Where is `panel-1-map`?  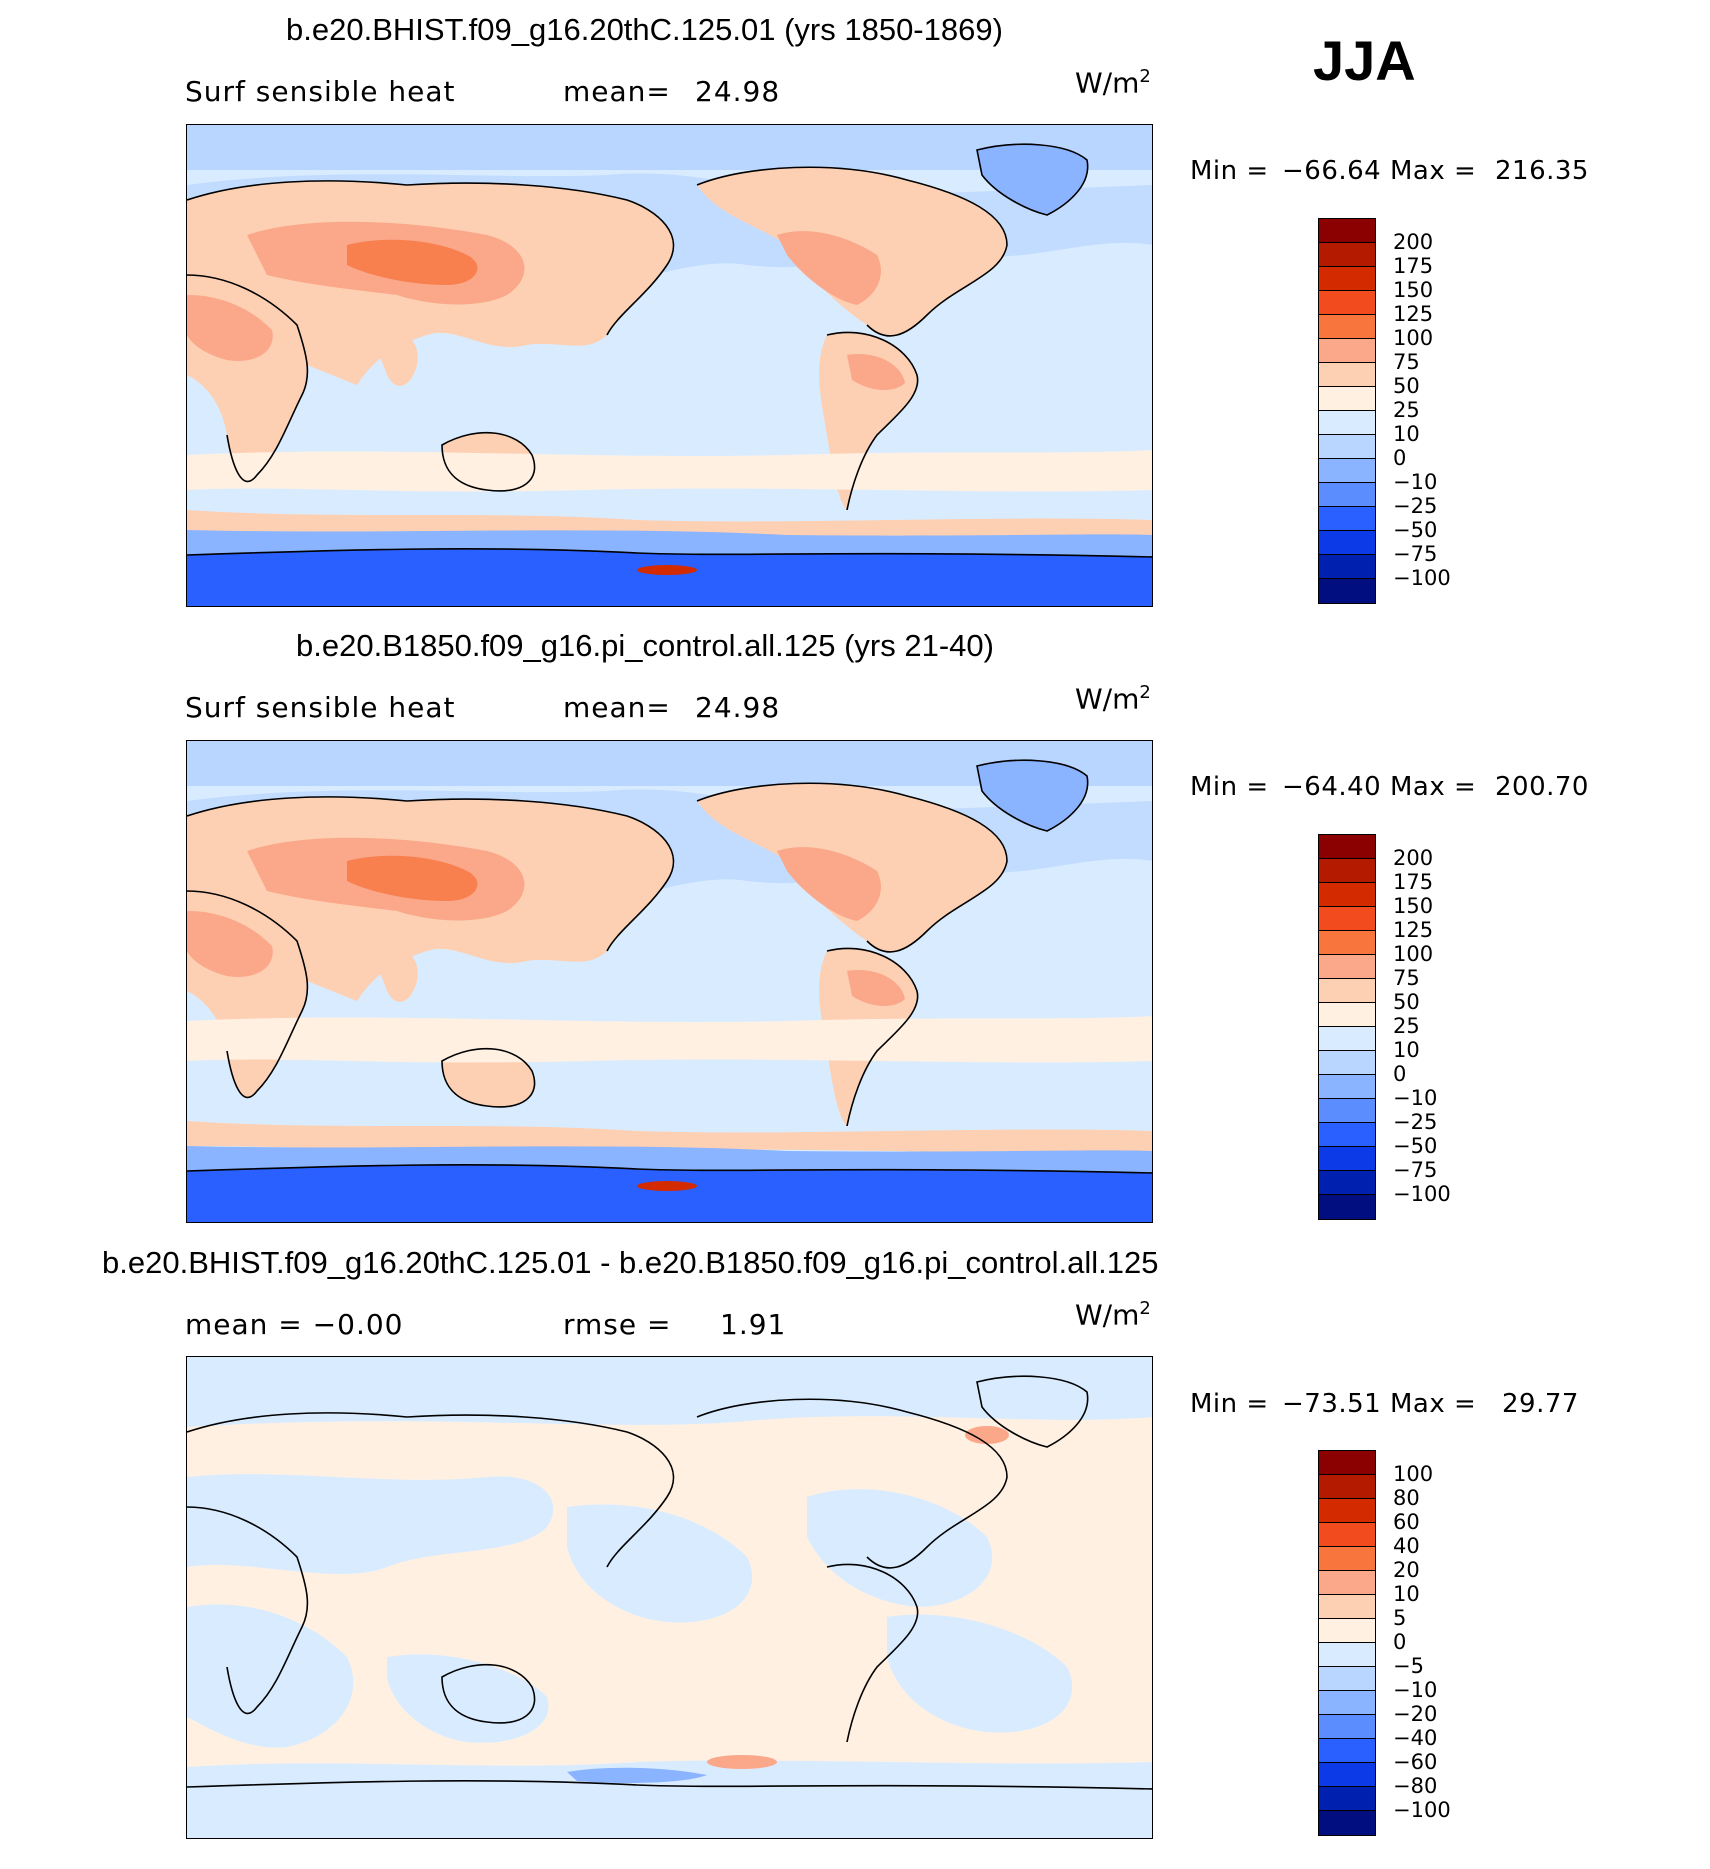 panel-1-map is located at coordinates (669, 365).